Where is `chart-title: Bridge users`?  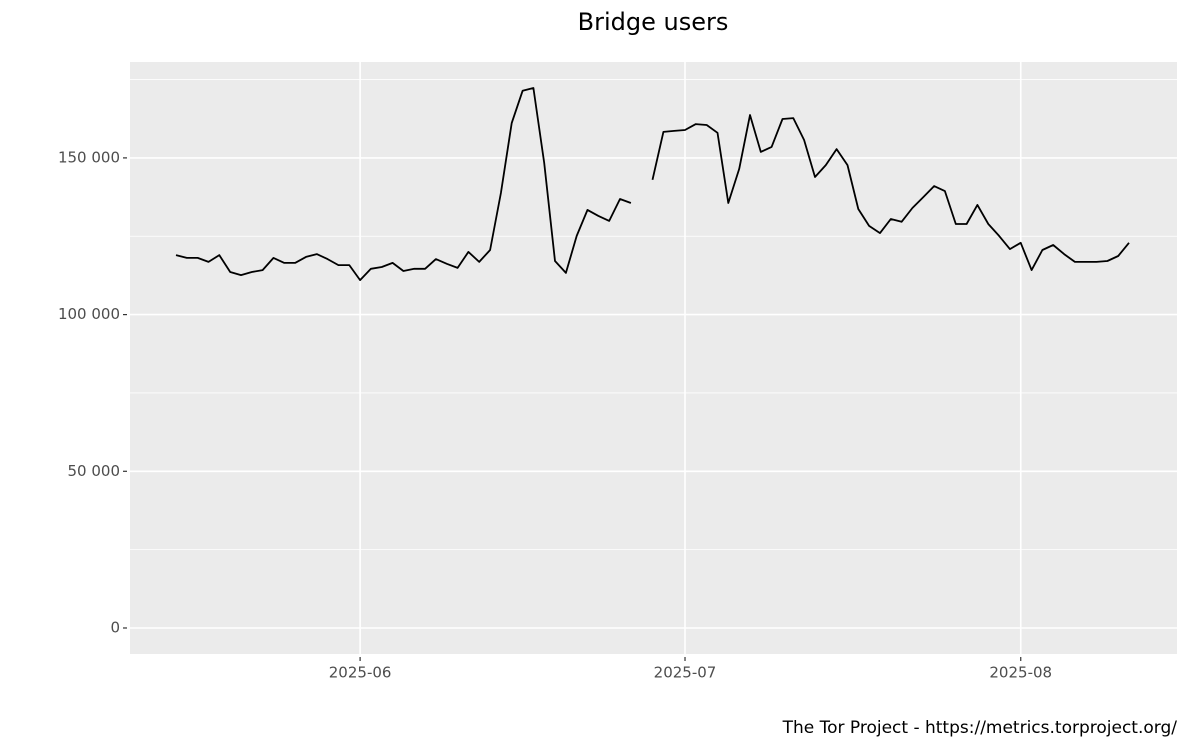
chart-title: Bridge users is located at coordinates (653, 22).